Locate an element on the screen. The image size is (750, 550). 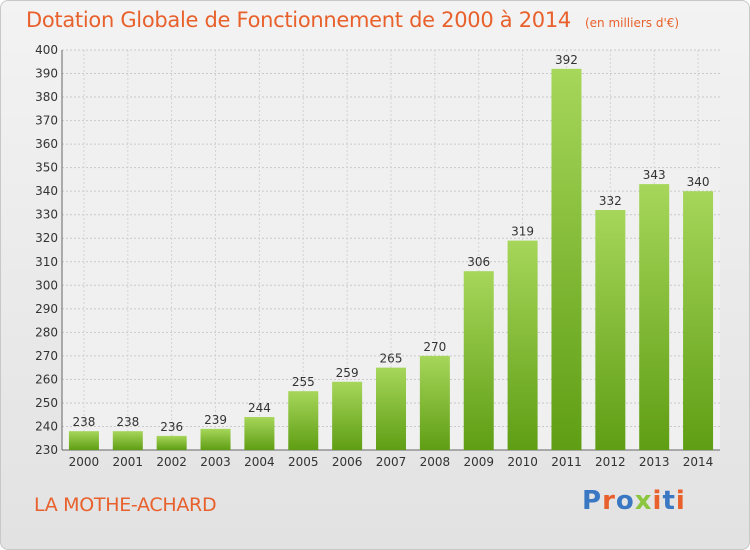
value-label-2005: 255 is located at coordinates (303, 382).